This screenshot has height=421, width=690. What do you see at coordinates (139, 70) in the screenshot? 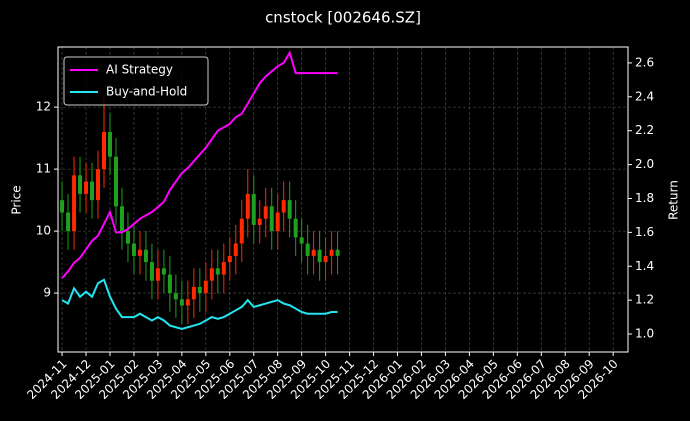
I see `legend-label: AI Strategy` at bounding box center [139, 70].